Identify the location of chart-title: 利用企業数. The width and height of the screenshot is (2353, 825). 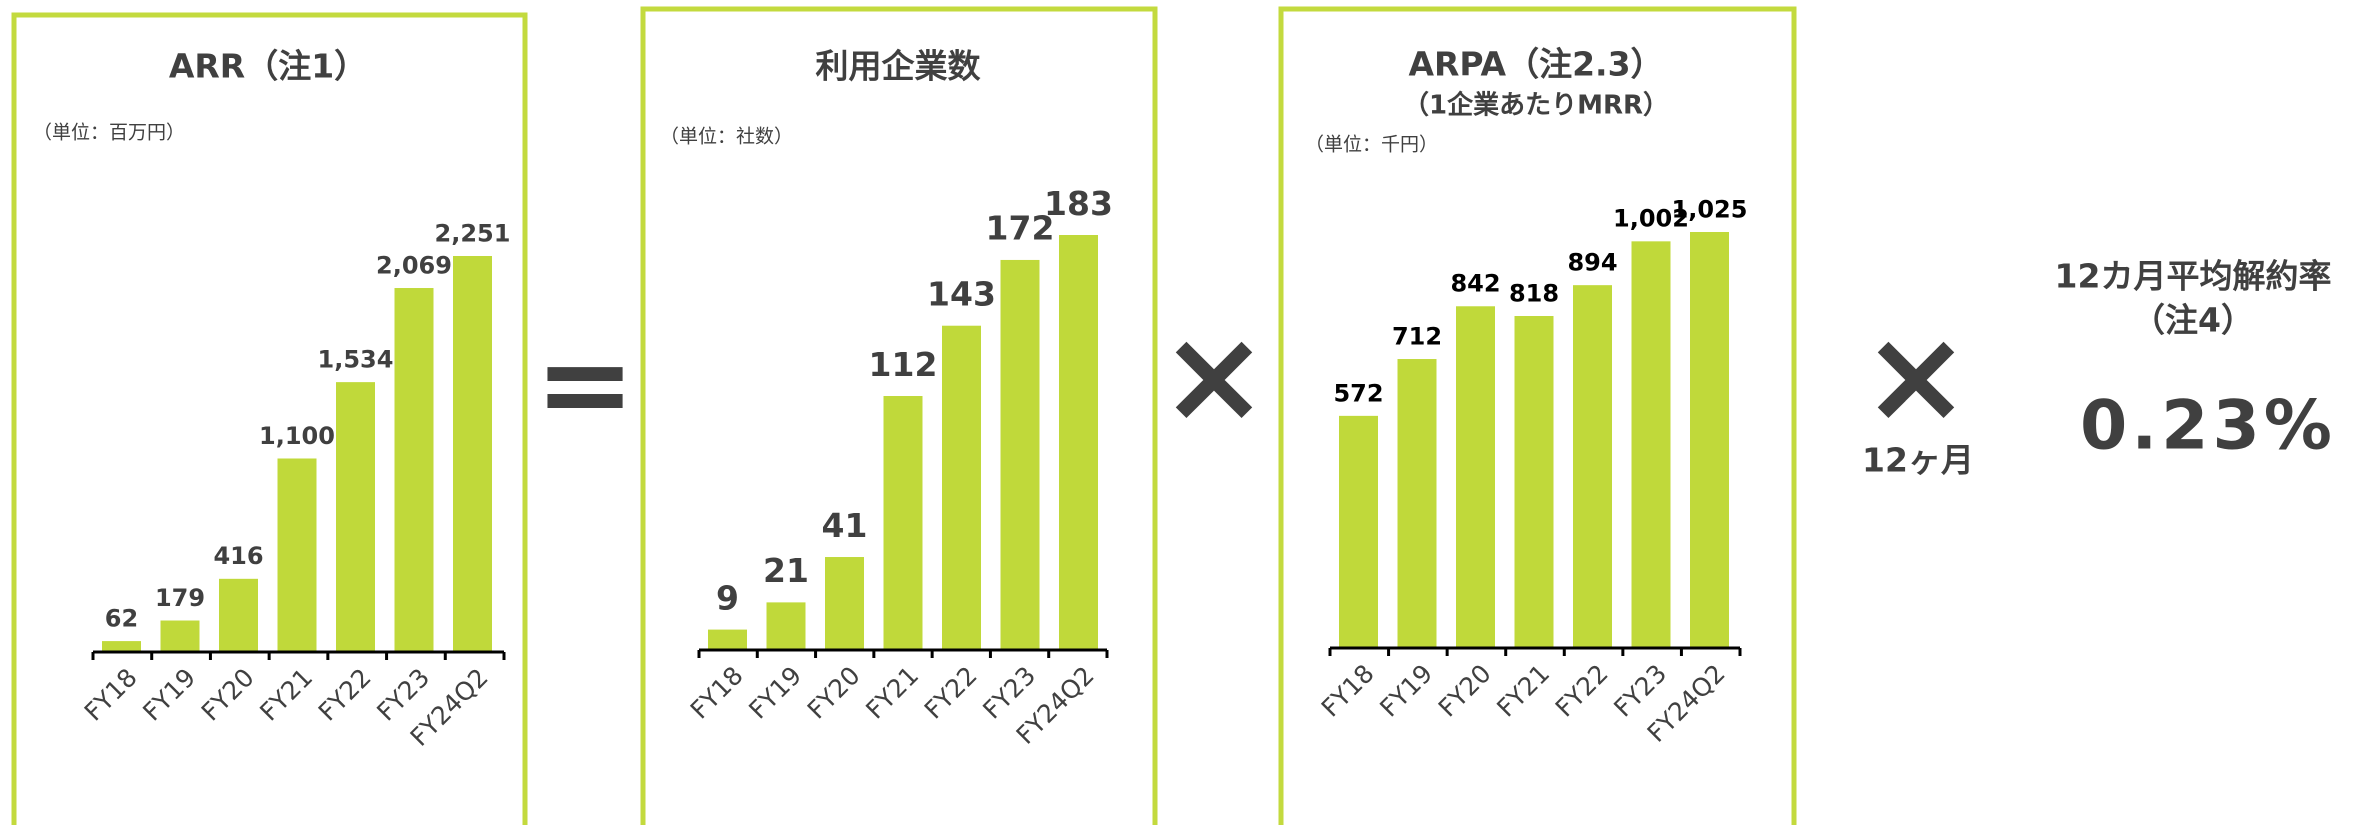
(899, 66).